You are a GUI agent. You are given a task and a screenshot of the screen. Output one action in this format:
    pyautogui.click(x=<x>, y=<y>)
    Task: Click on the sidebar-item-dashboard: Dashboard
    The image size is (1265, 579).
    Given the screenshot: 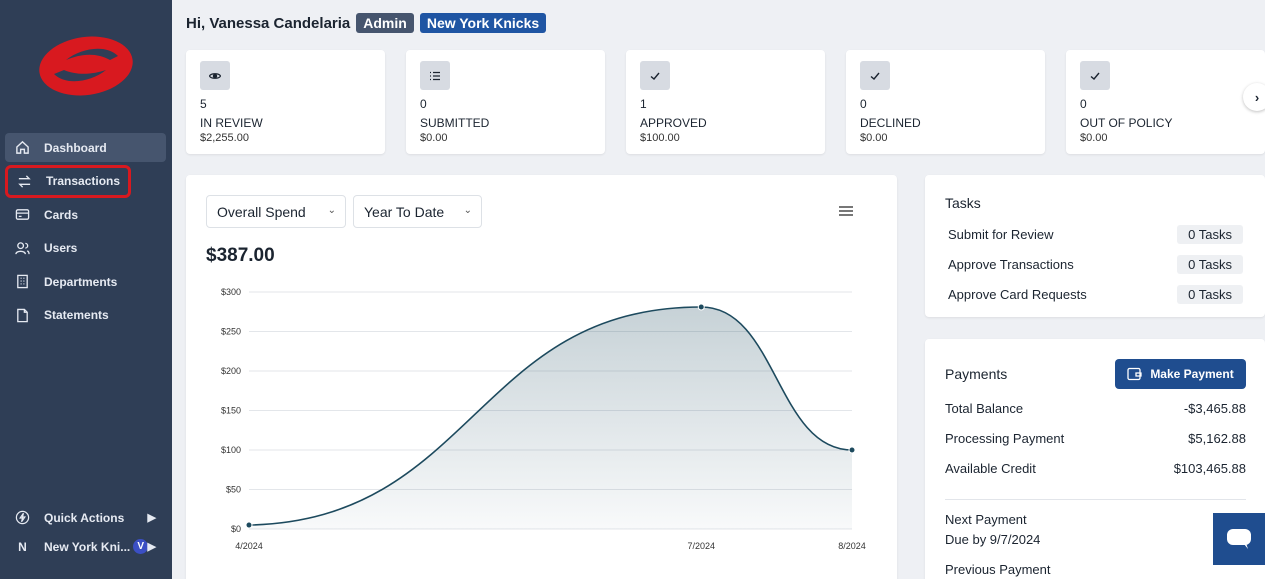 What is the action you would take?
    pyautogui.click(x=85, y=147)
    